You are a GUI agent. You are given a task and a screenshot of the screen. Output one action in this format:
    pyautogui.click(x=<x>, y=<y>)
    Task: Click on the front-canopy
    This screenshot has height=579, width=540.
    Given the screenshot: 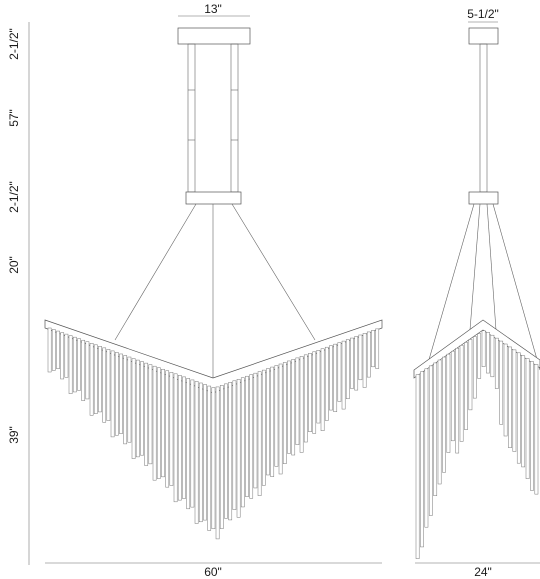 What is the action you would take?
    pyautogui.click(x=214, y=36)
    